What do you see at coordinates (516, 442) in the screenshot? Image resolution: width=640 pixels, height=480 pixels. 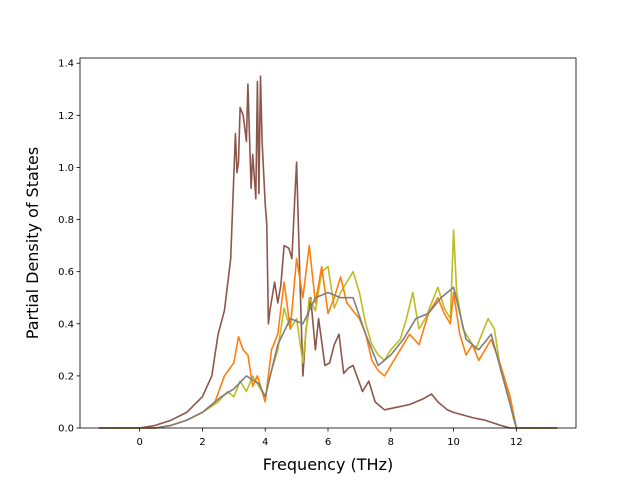 I see `x-tick-label: 12` at bounding box center [516, 442].